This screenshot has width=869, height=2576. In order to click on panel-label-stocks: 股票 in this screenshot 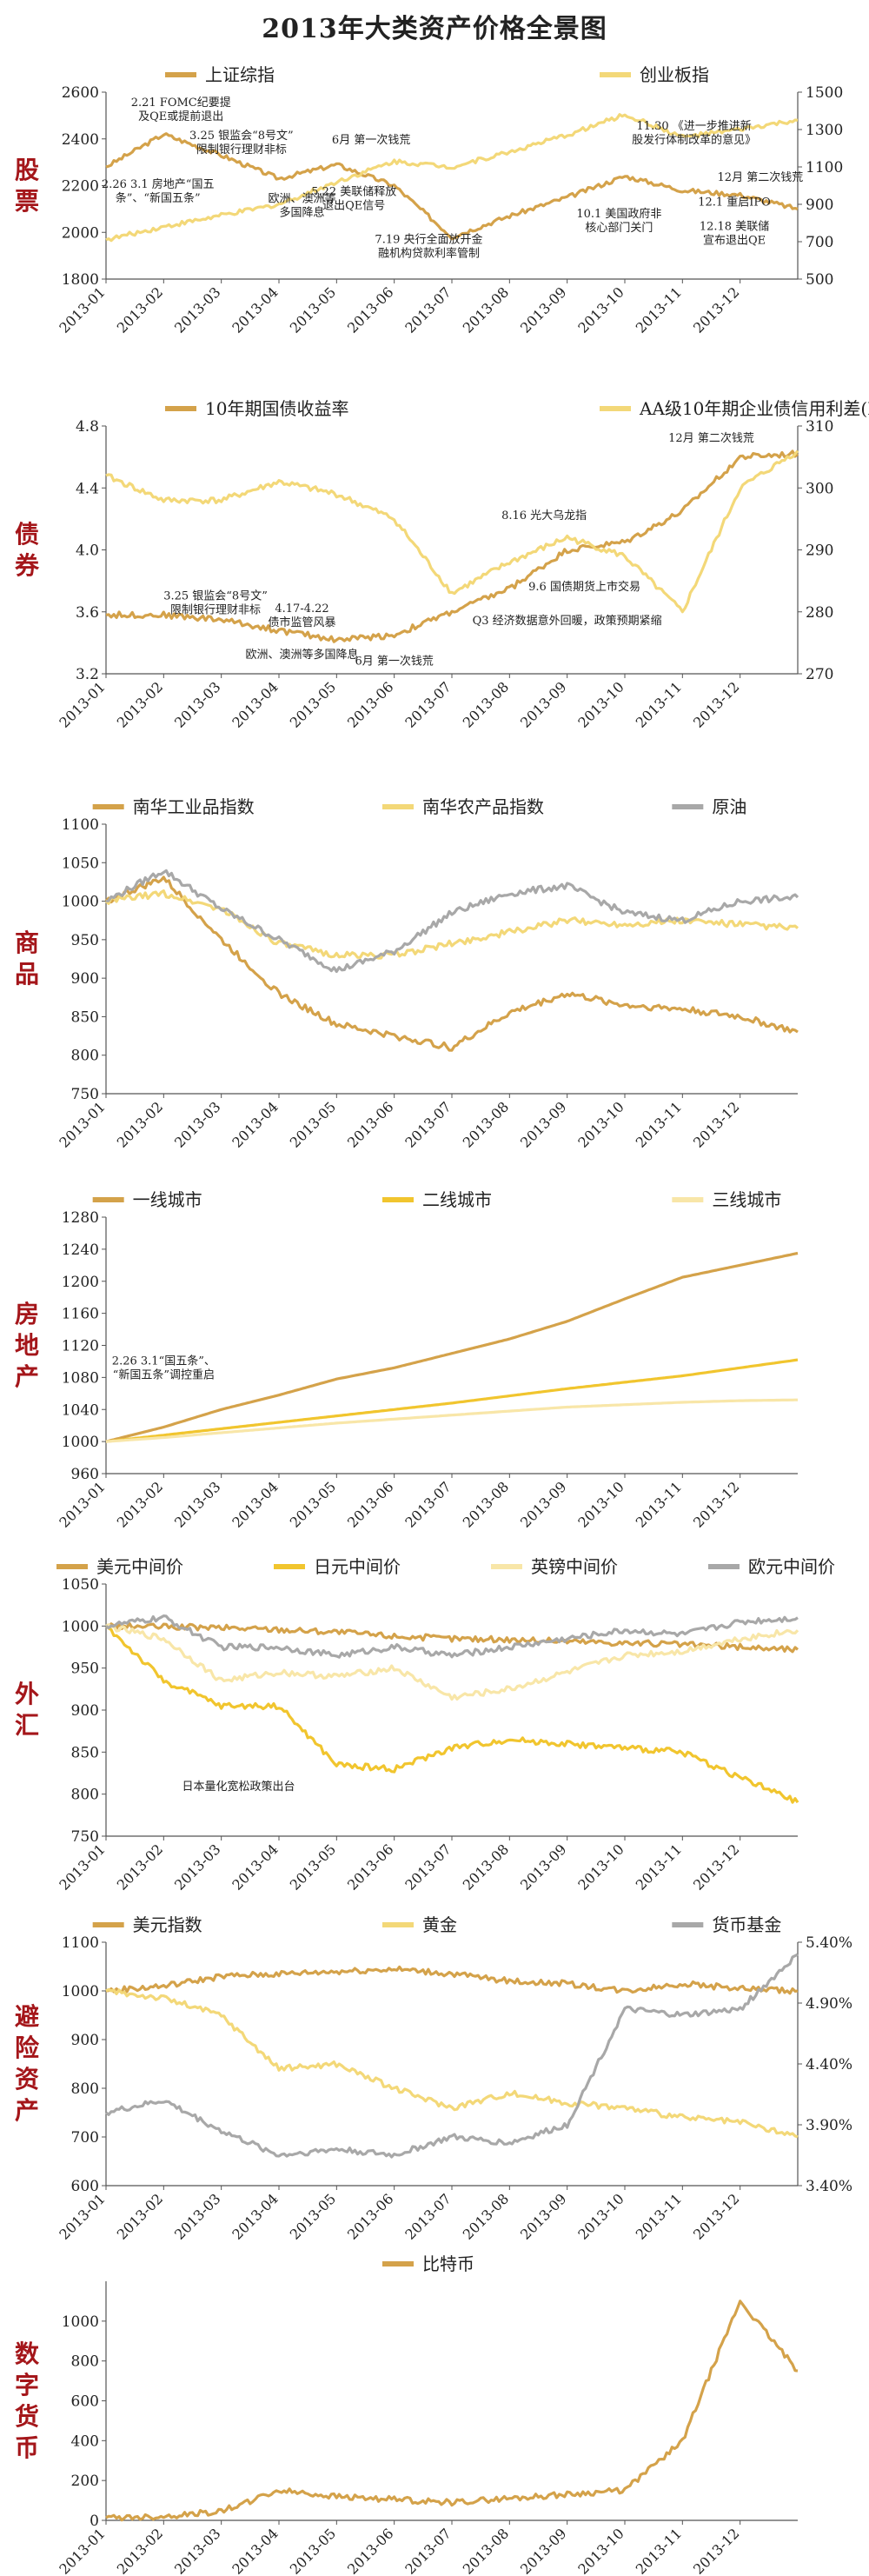, I will do `click(26, 185)`.